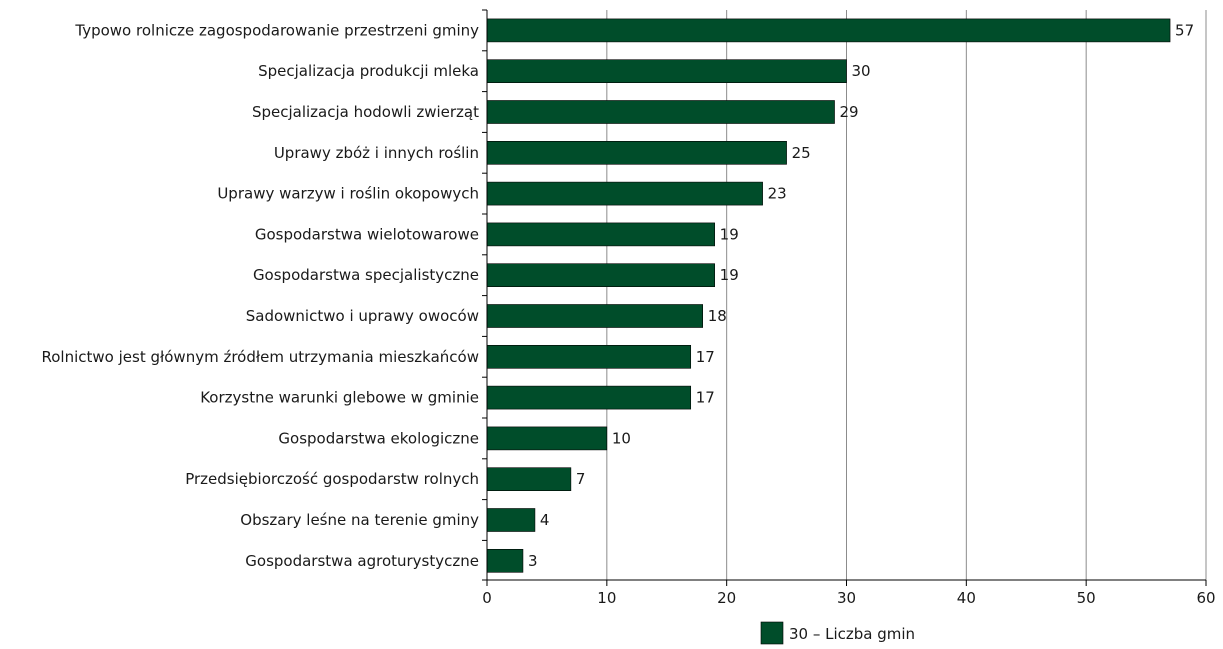  What do you see at coordinates (545, 520) in the screenshot?
I see `data-label: 4` at bounding box center [545, 520].